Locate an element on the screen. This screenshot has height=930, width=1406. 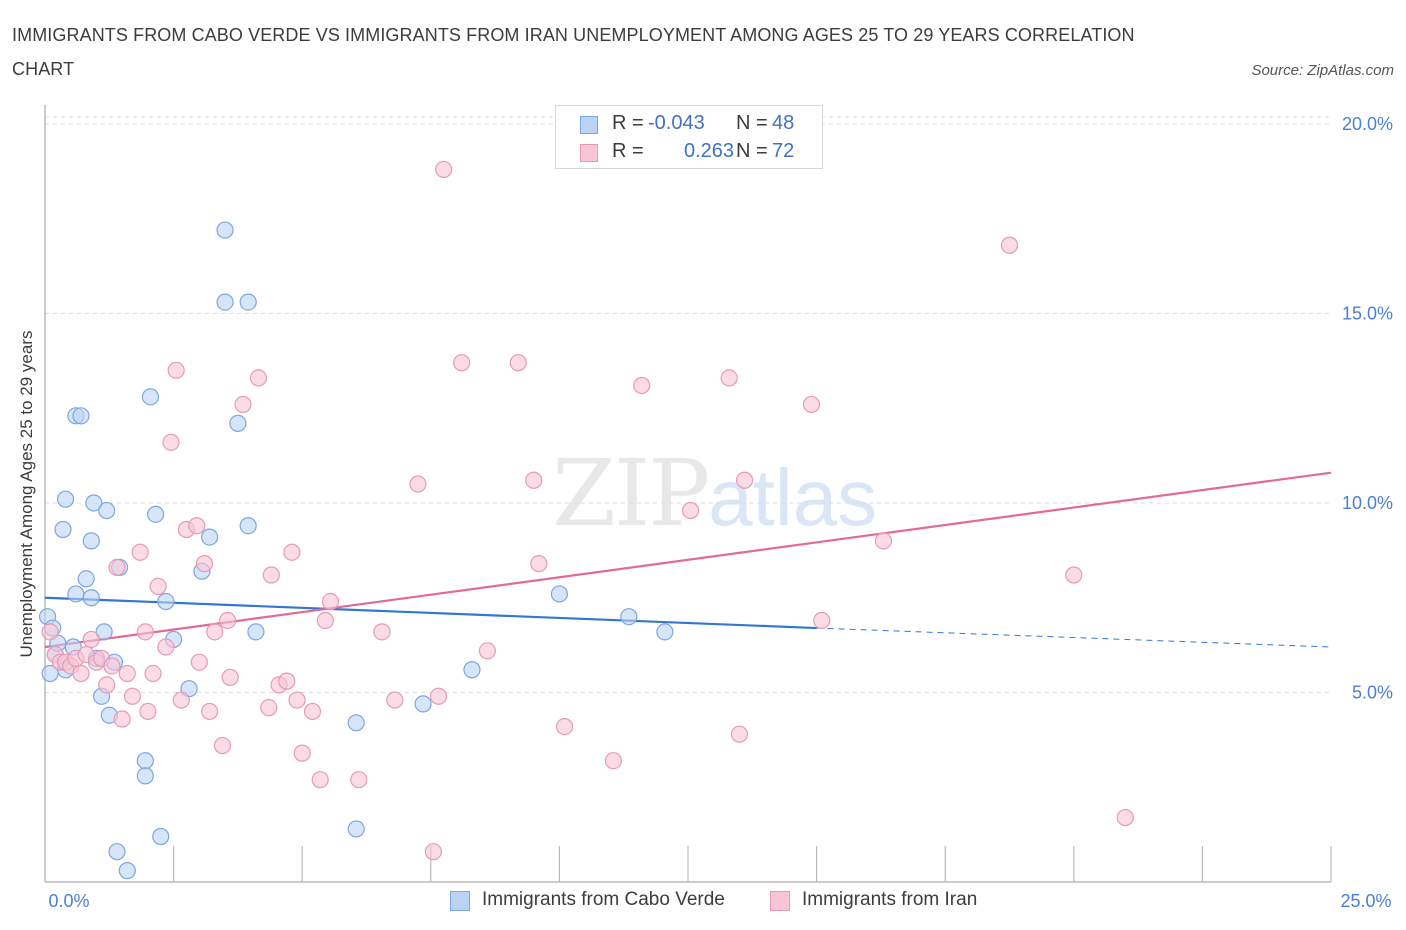
watermark-zip: ZIP is located at coordinates (631, 493).